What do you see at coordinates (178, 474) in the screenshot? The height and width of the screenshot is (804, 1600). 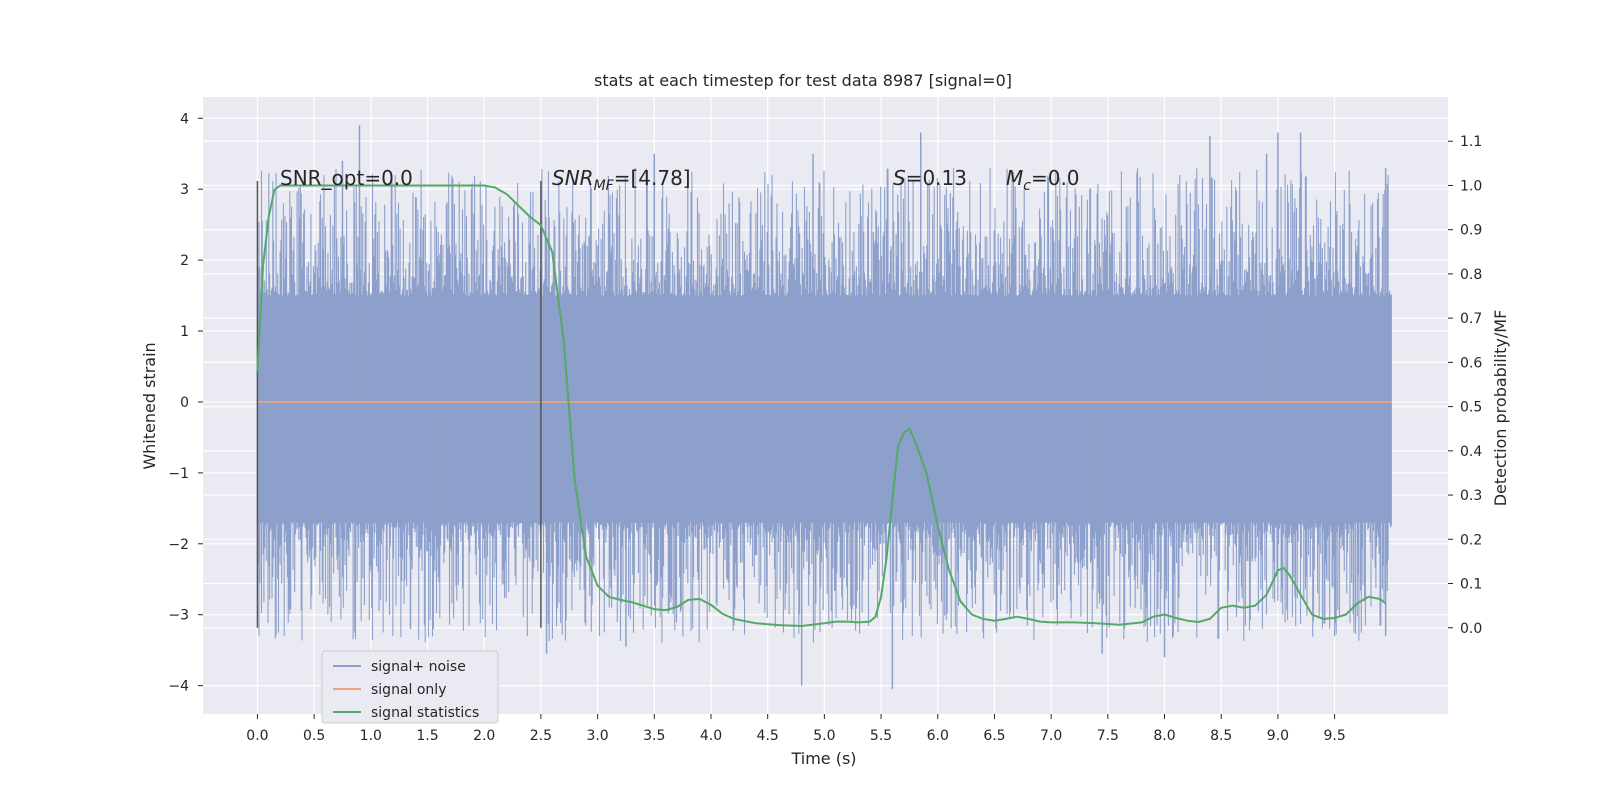 I see `y-tick-label: −1` at bounding box center [178, 474].